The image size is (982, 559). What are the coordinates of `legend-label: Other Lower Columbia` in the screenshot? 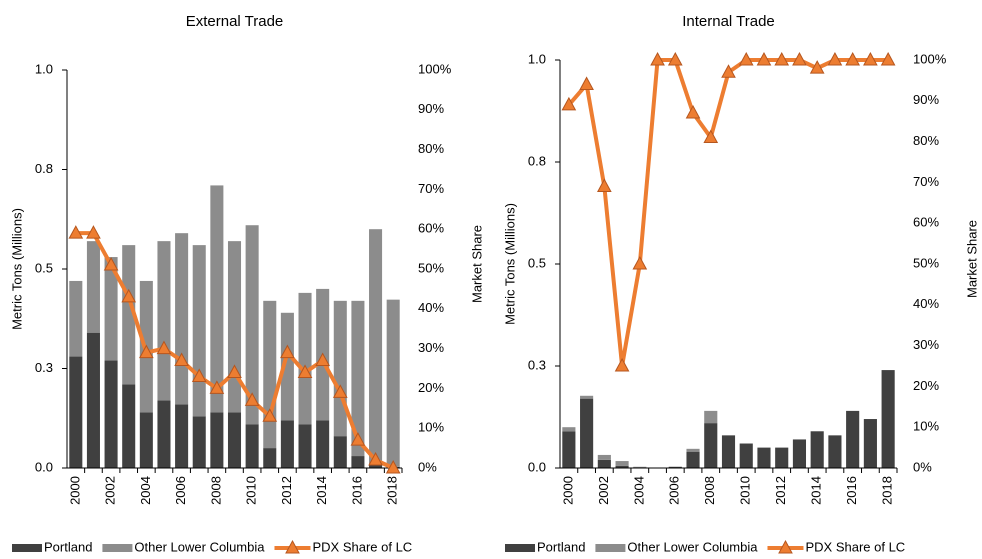 It's located at (692, 546).